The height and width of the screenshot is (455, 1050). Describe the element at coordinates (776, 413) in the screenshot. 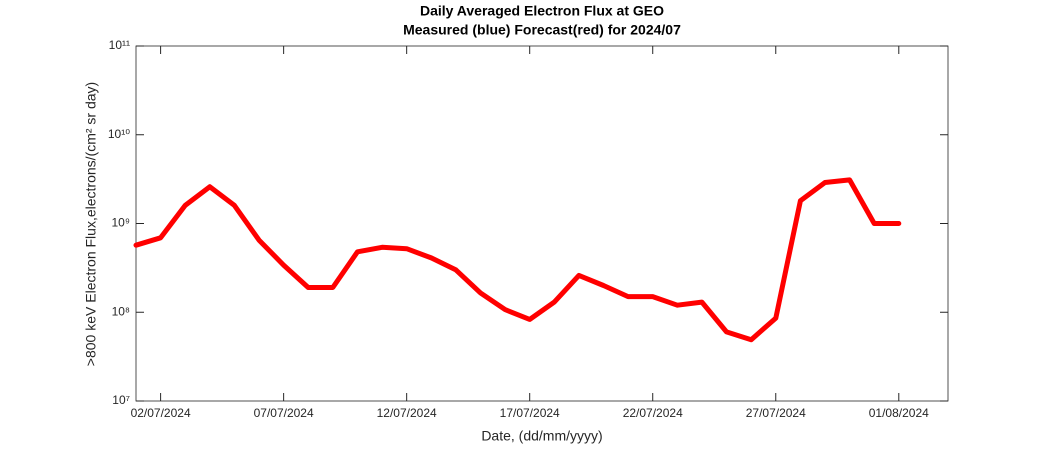

I see `x-tick-label: 27/07/2024` at that location.